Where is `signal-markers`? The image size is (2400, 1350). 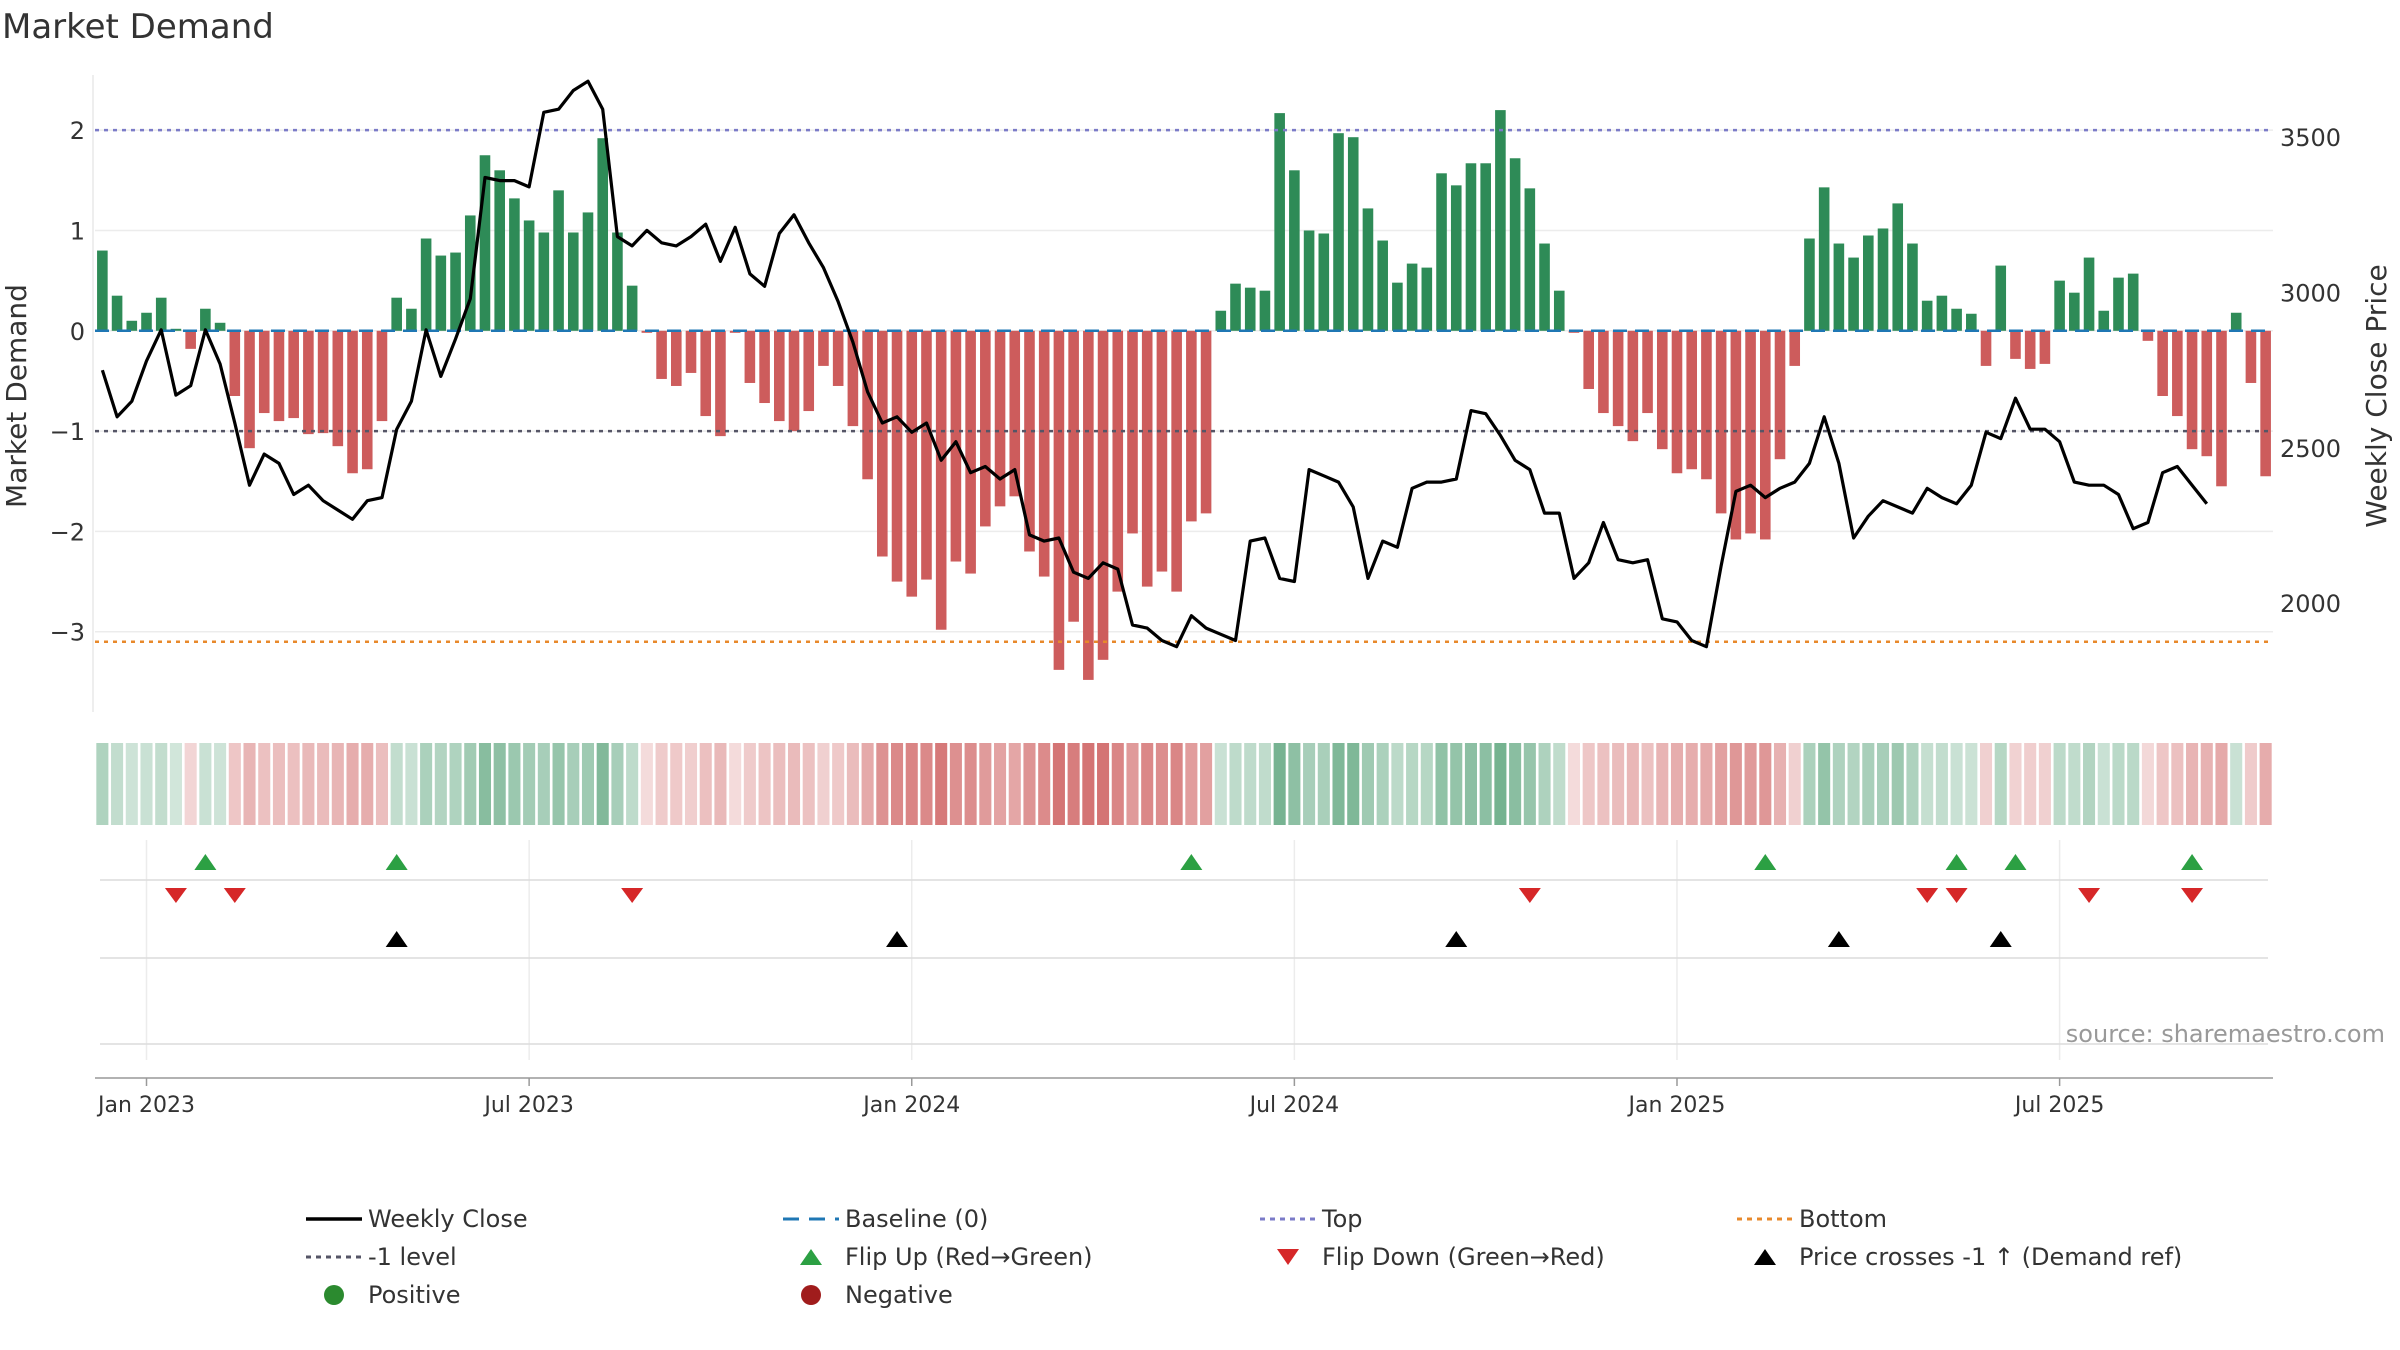 signal-markers is located at coordinates (1184, 949).